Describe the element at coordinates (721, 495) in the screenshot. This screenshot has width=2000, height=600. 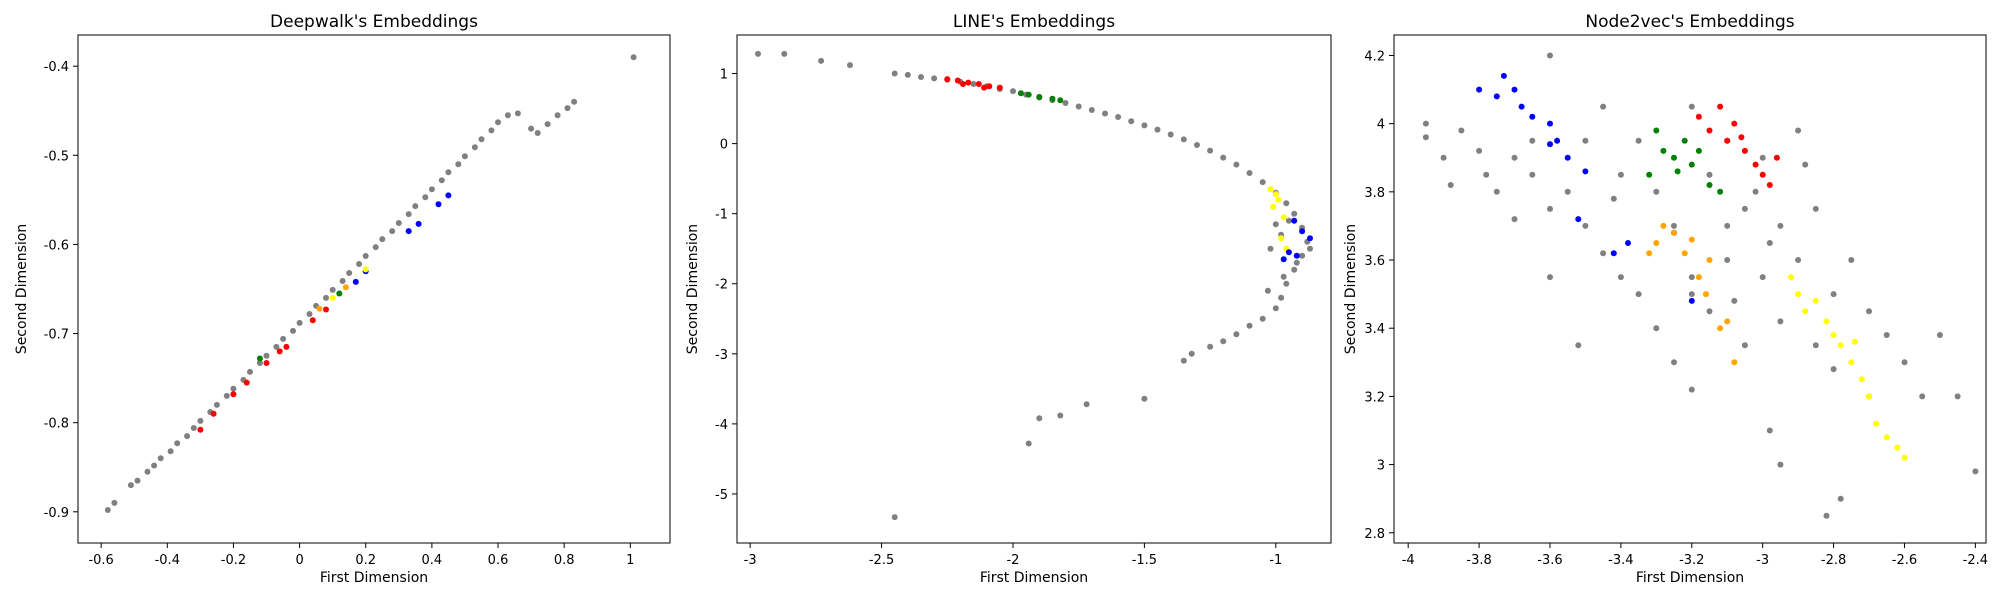
I see `y-tick-label: -5` at that location.